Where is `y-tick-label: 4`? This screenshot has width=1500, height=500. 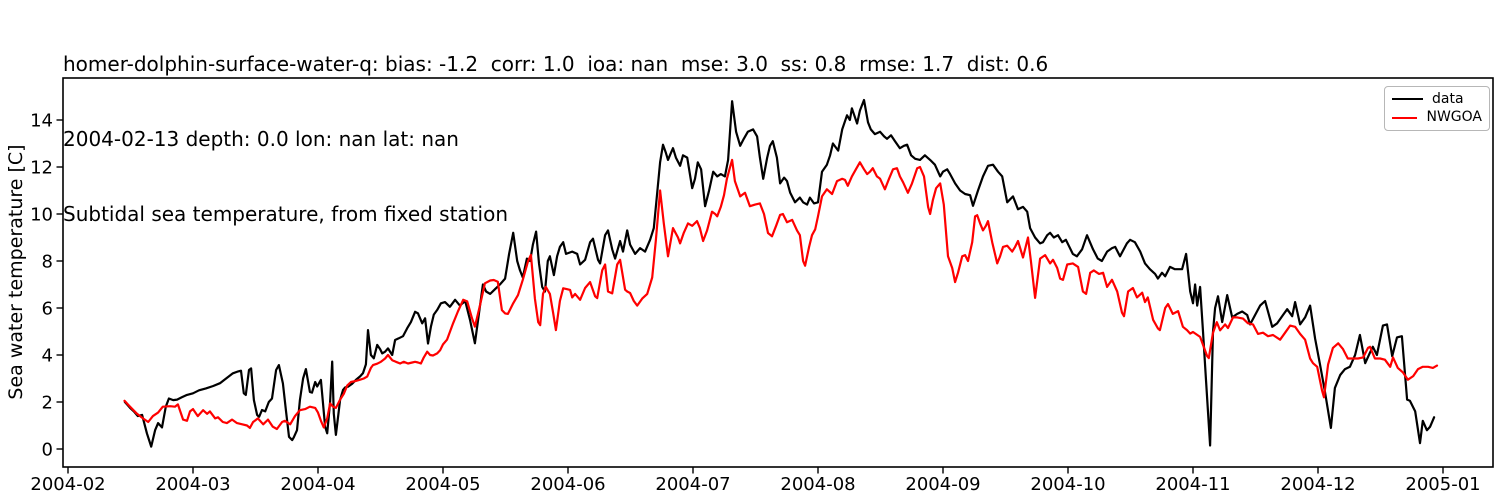 y-tick-label: 4 is located at coordinates (47, 356).